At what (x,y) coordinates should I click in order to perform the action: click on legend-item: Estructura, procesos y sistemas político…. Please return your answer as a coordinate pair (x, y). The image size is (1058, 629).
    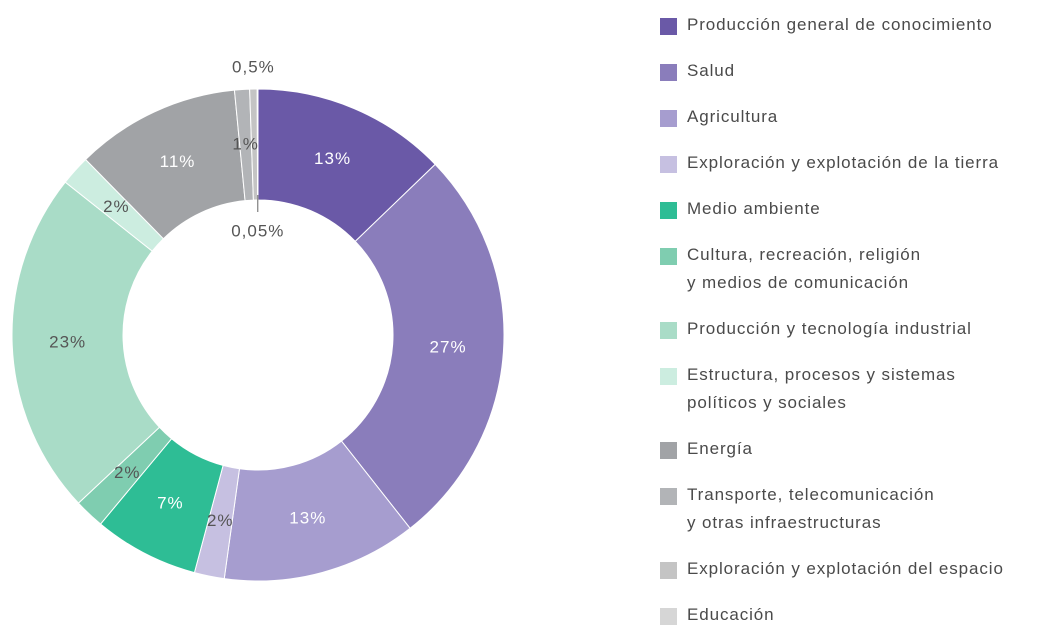
    Looking at the image, I should click on (808, 391).